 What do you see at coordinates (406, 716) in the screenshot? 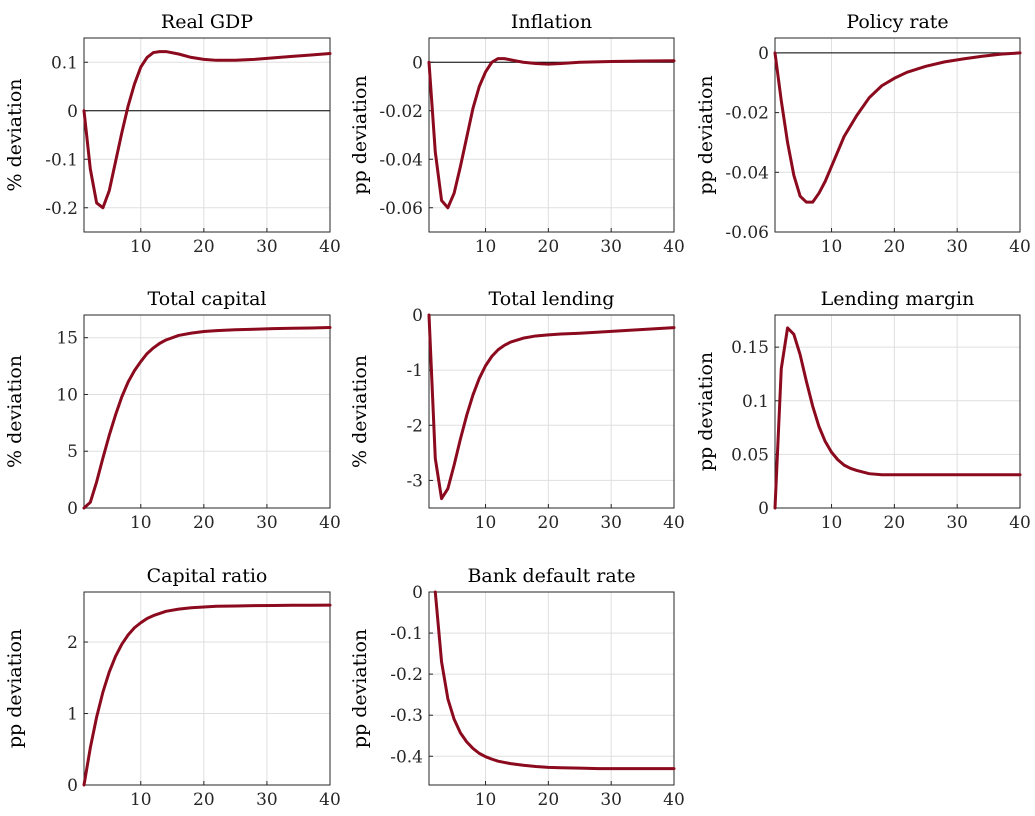
I see `y-tick-label: -0.3` at bounding box center [406, 716].